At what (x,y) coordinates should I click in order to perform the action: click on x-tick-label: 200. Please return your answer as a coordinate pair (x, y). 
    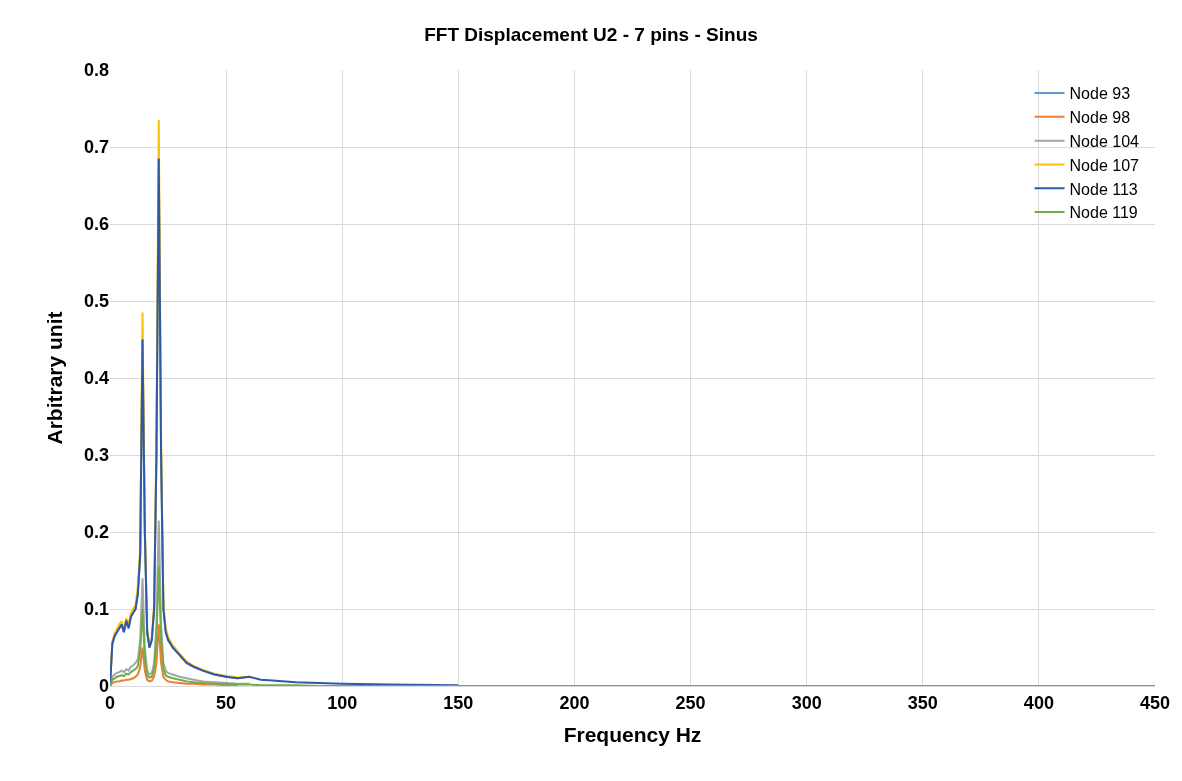
    Looking at the image, I should click on (574, 702).